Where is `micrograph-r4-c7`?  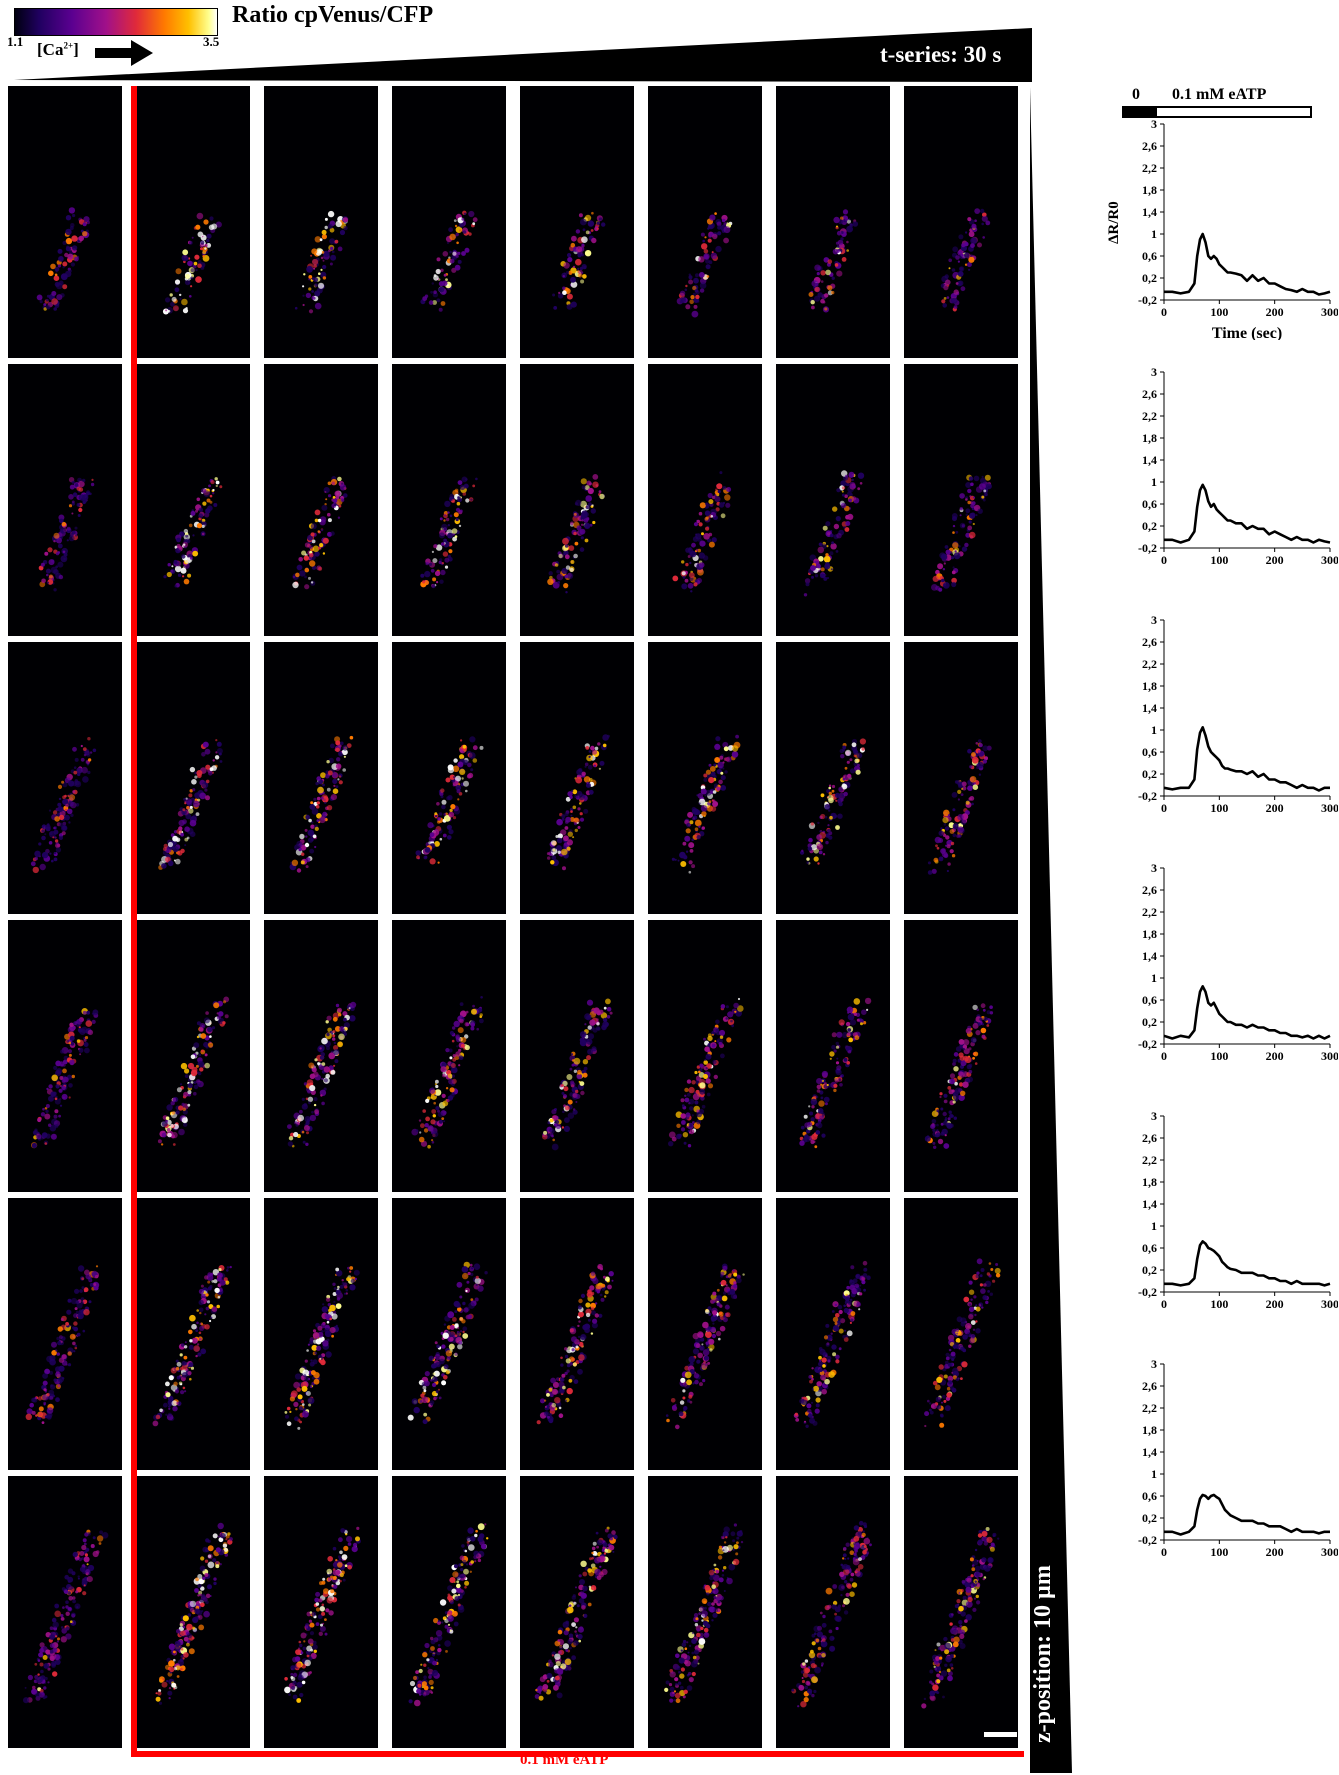 micrograph-r4-c7 is located at coordinates (833, 1056).